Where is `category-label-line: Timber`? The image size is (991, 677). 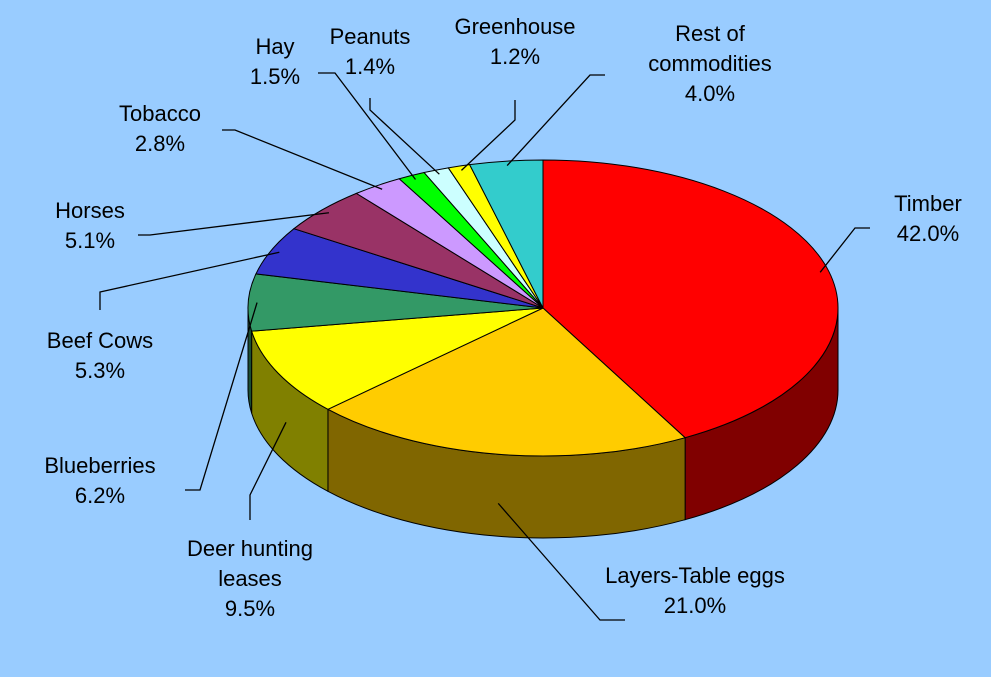
category-label-line: Timber is located at coordinates (928, 203).